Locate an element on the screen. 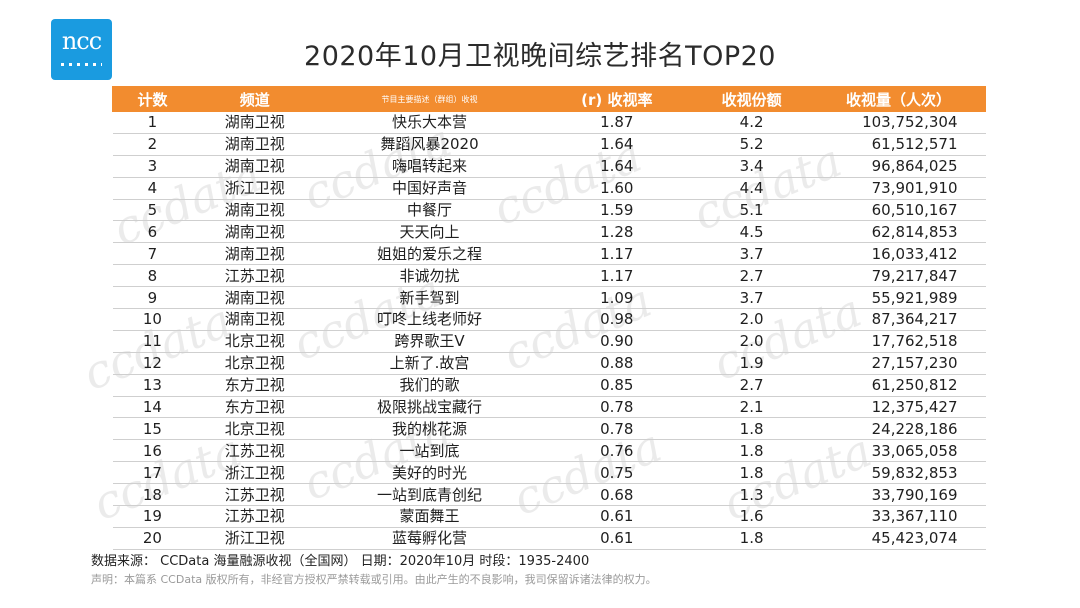 Image resolution: width=1080 pixels, height=608 pixels. cell-viewers: 24,228,186 is located at coordinates (898, 429).